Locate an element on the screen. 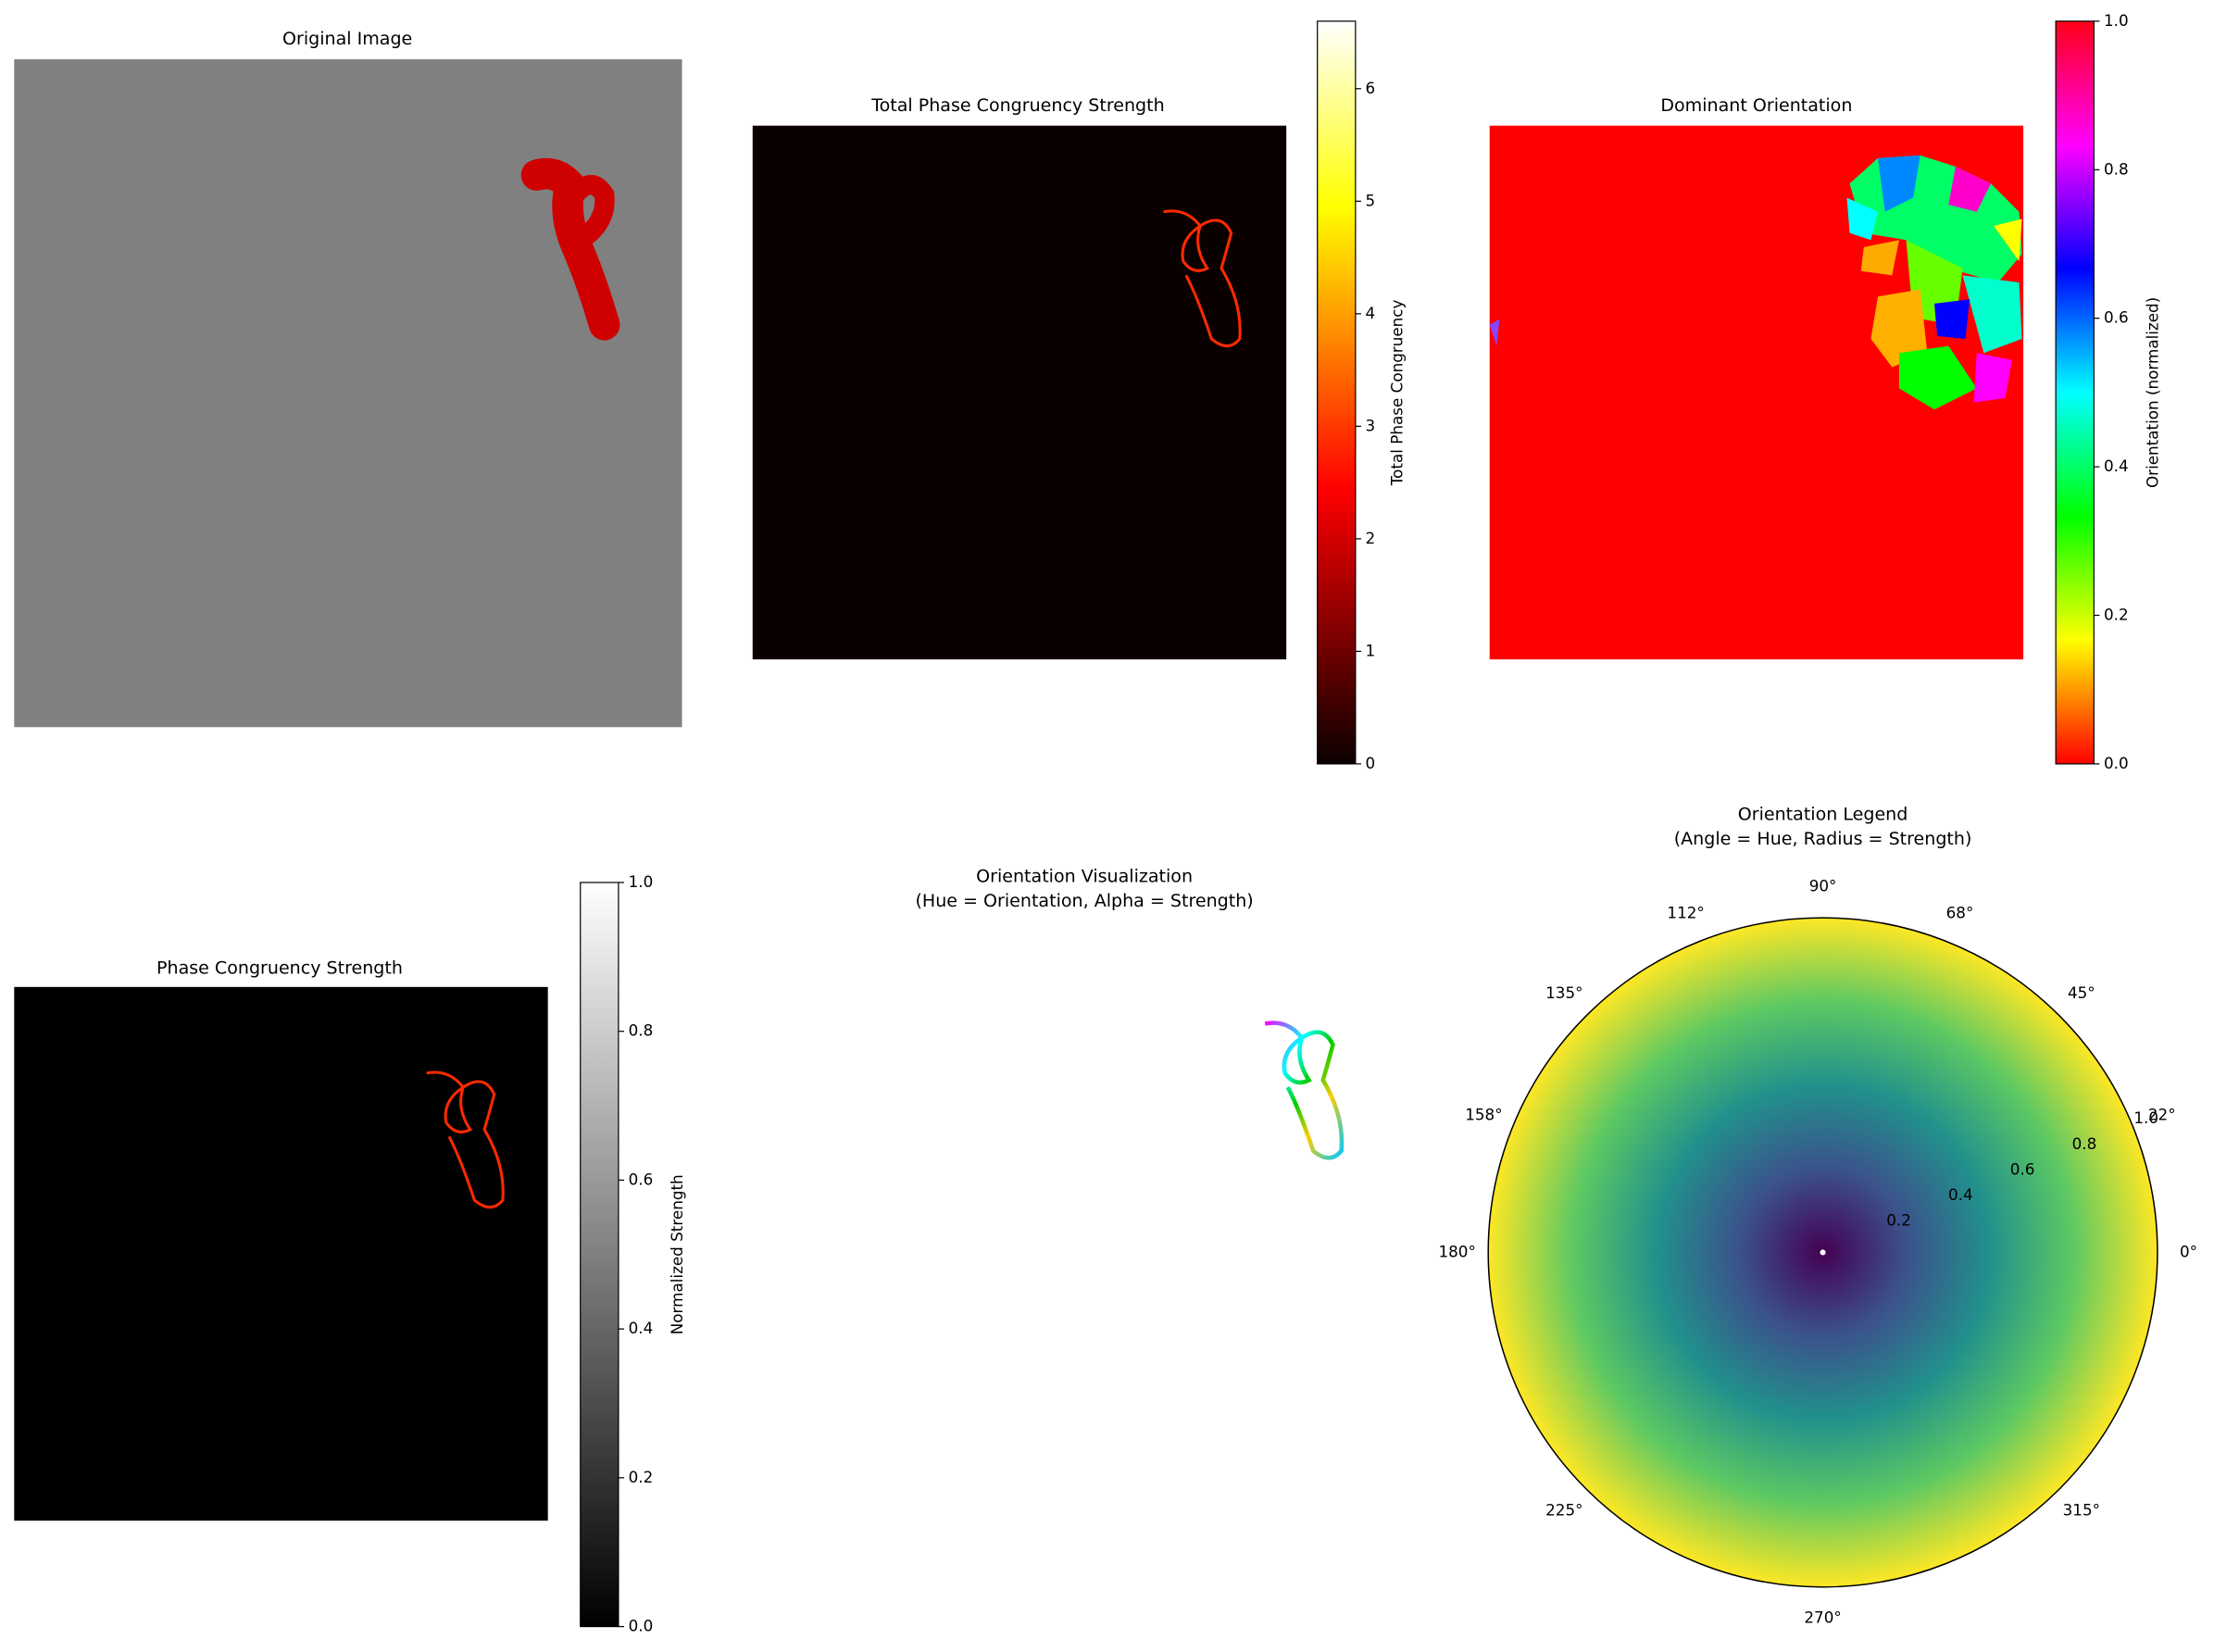 Image resolution: width=2214 pixels, height=1652 pixels. panel-title: Orientation Visualization is located at coordinates (1084, 876).